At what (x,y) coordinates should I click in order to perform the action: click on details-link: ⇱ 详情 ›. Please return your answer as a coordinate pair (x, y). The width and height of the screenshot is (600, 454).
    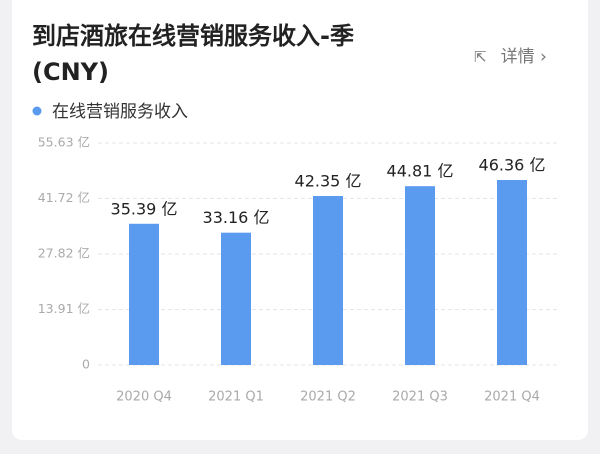
    Looking at the image, I should click on (510, 57).